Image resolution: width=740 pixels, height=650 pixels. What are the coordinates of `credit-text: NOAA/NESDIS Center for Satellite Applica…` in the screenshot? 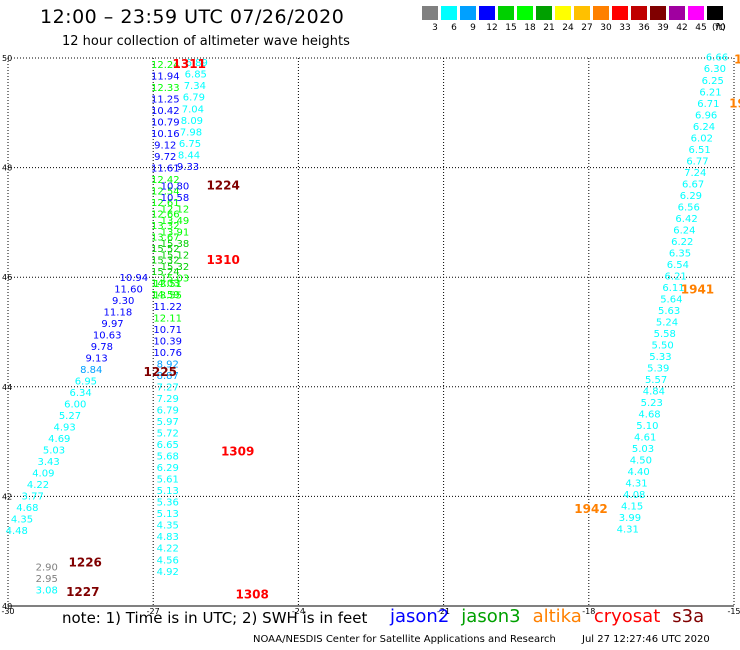 It's located at (404, 639).